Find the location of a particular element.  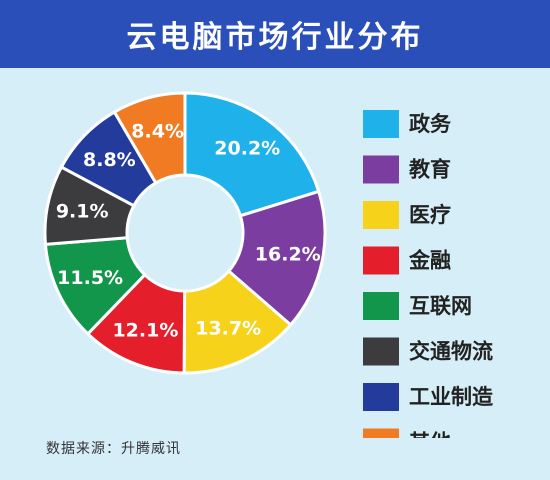

slice-healthcare is located at coordinates (237, 321).